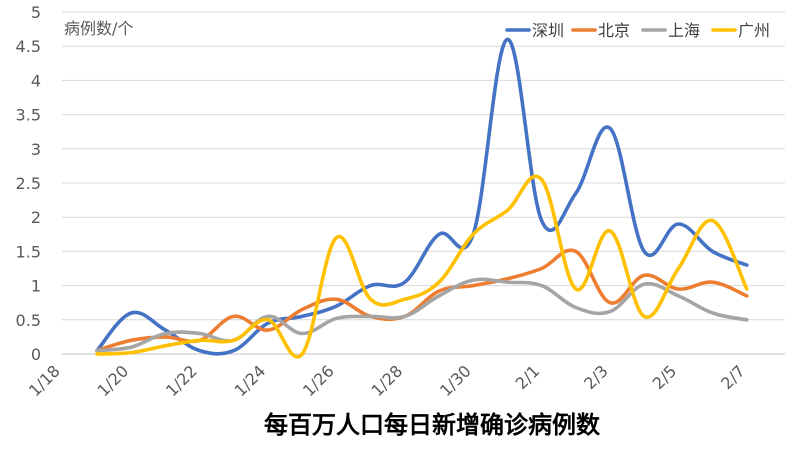  Describe the element at coordinates (112, 380) in the screenshot. I see `x-tick-label: 1/20` at that location.